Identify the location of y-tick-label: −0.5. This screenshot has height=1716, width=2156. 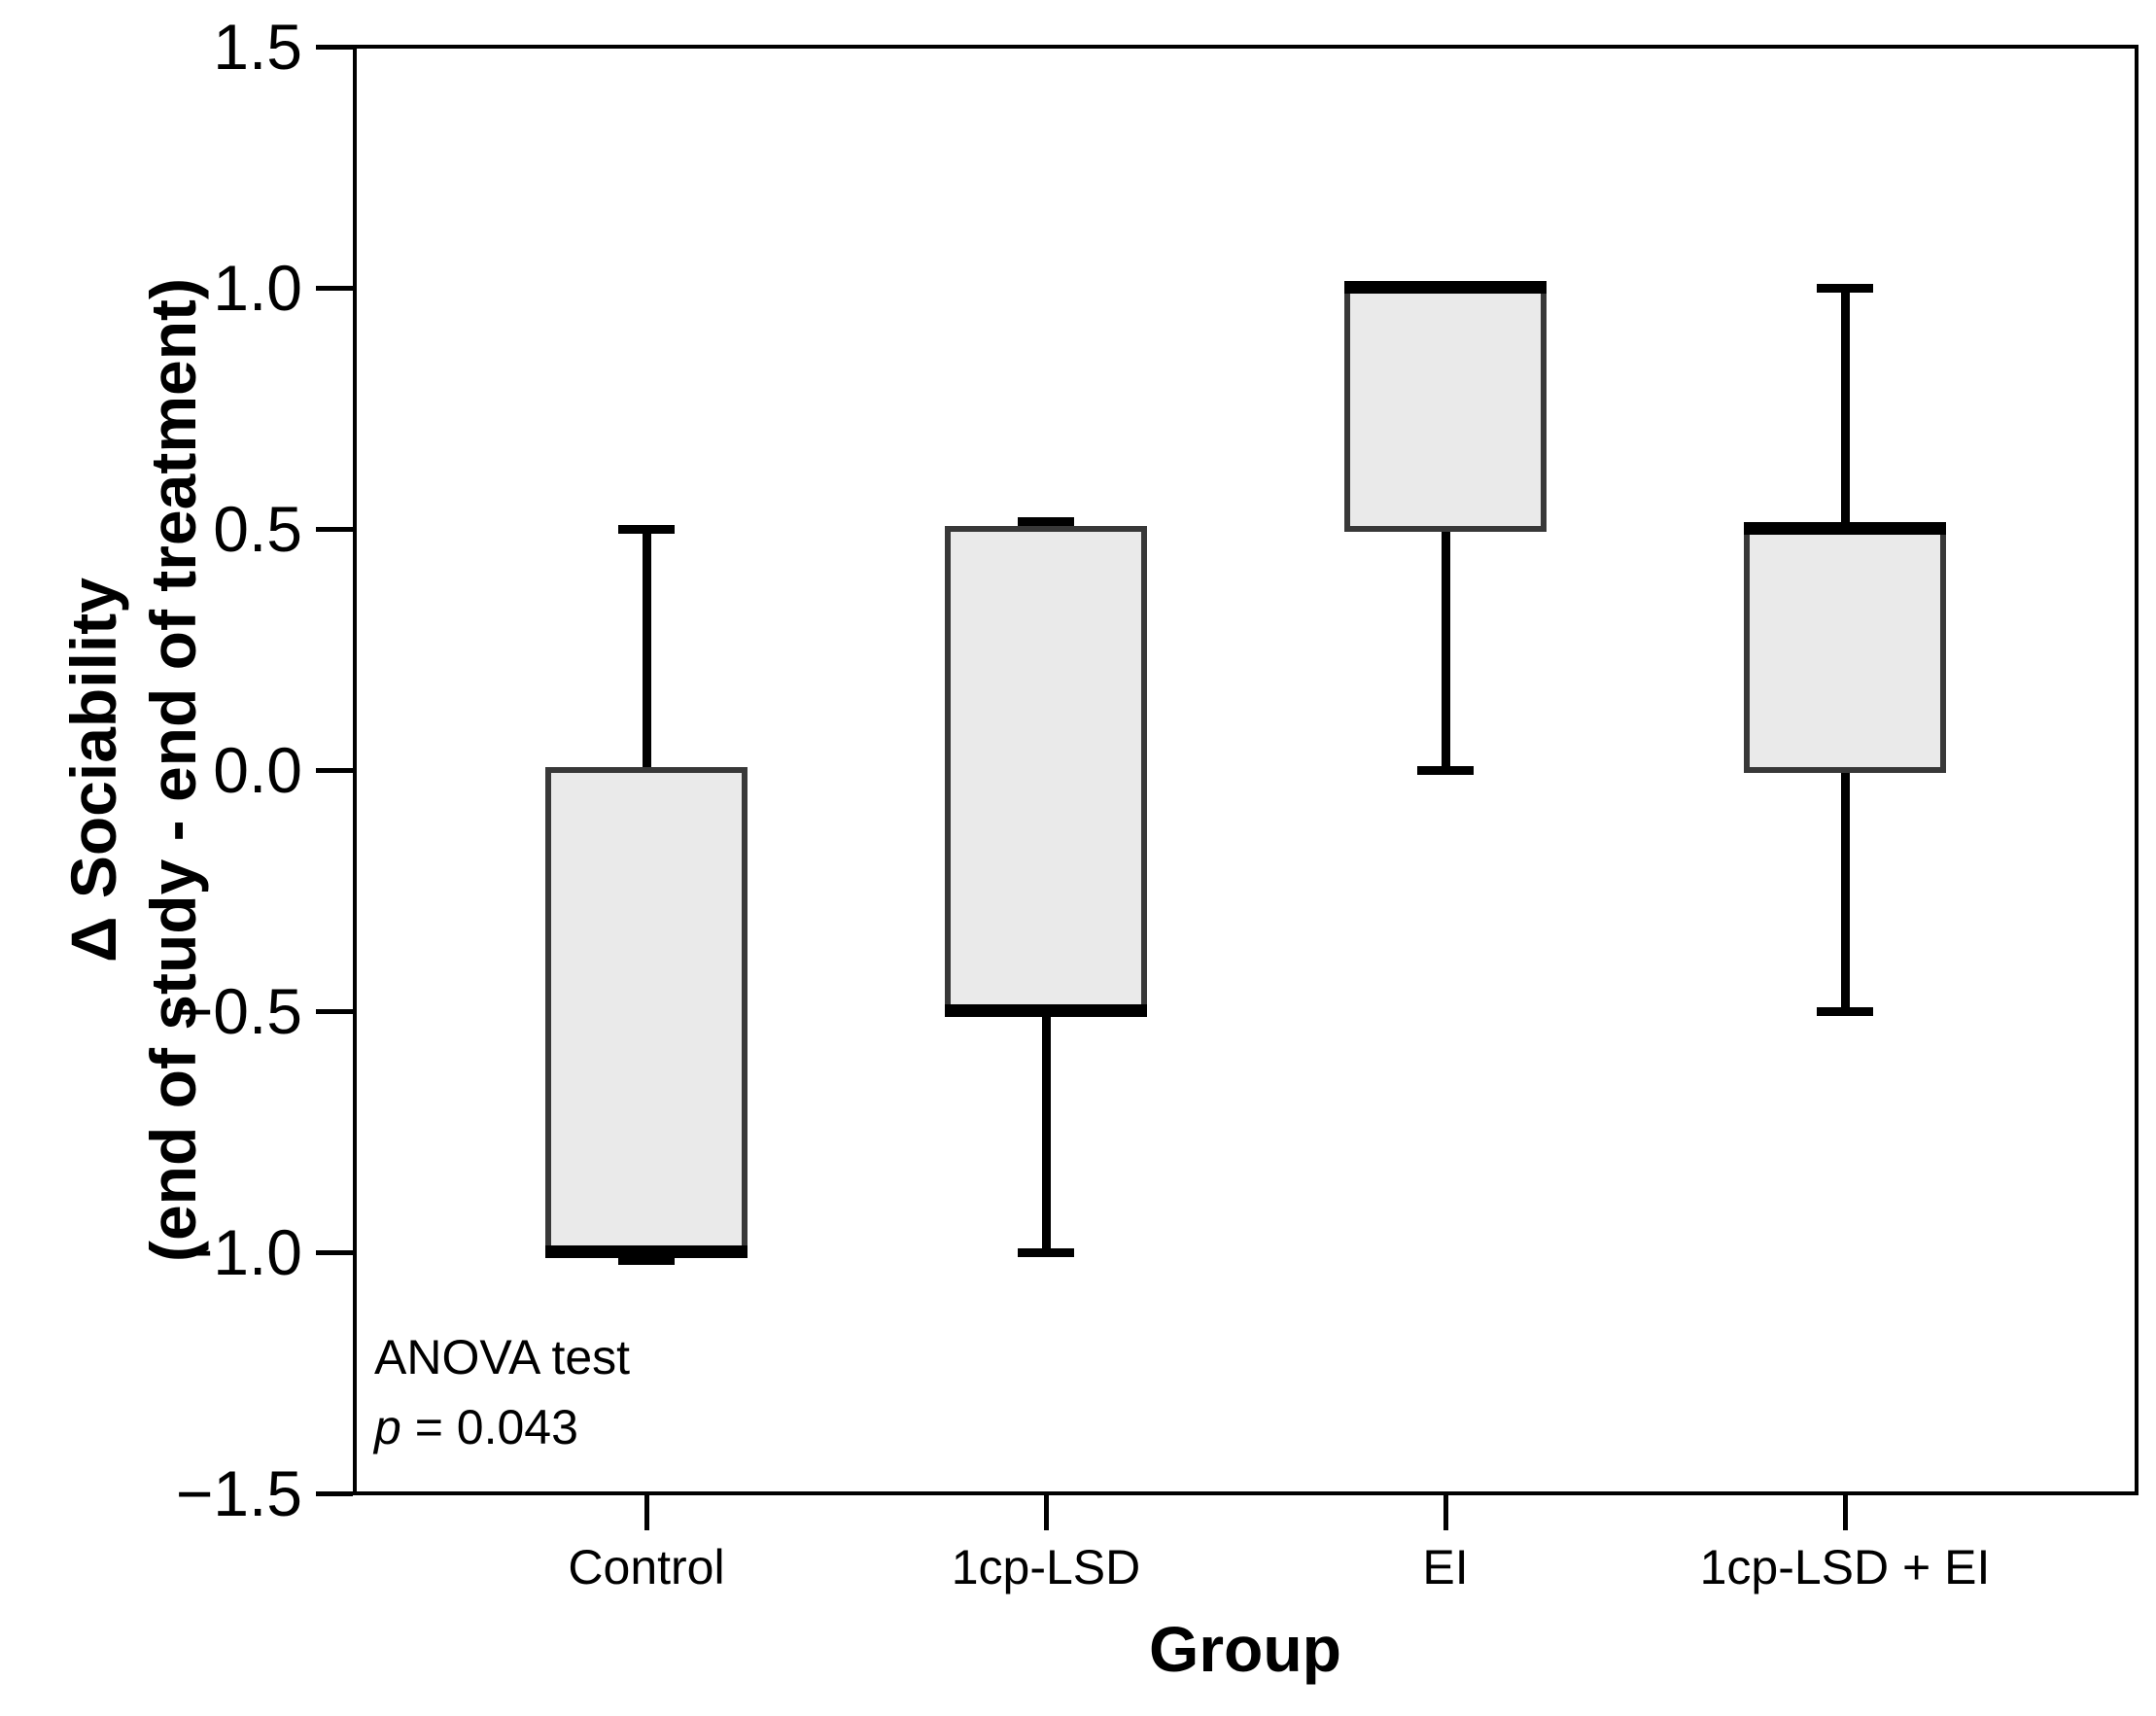
(238, 1011).